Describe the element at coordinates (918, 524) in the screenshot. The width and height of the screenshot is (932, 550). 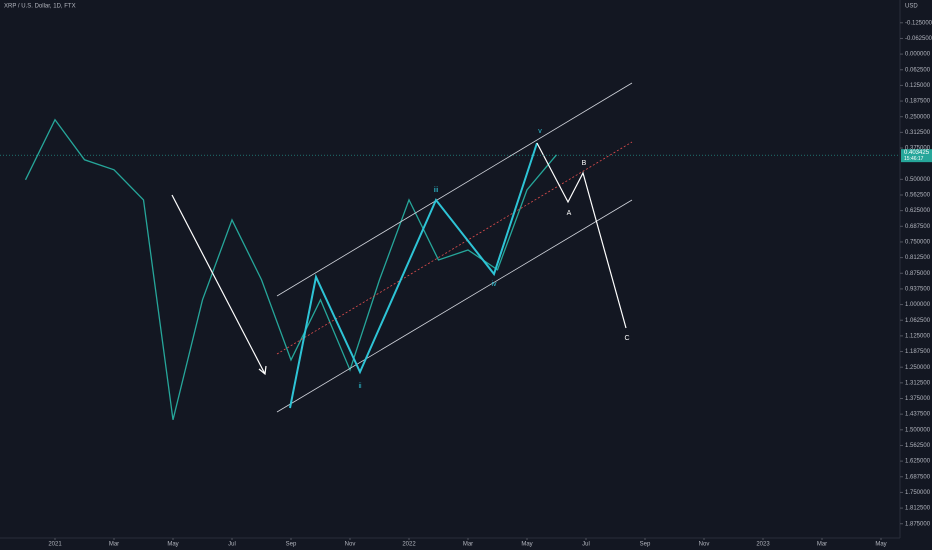
I see `y-tick-label: 1.875000` at that location.